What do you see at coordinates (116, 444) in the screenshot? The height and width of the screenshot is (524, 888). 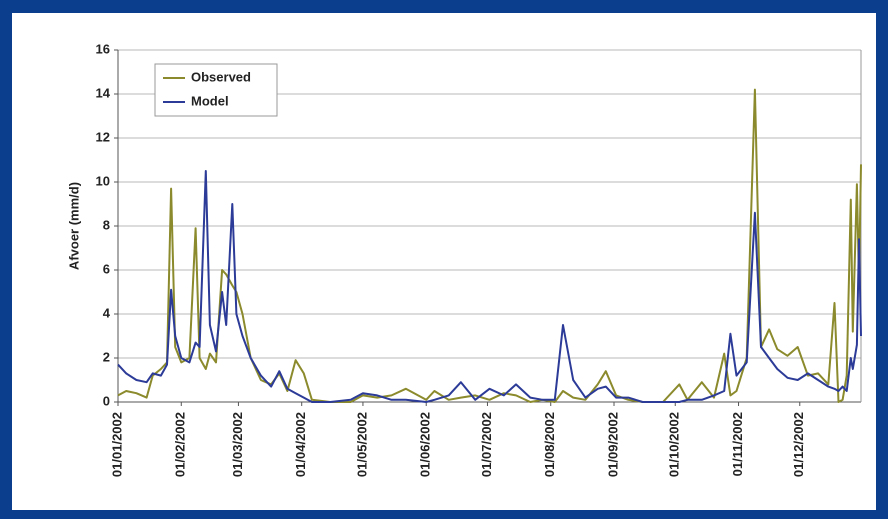 I see `x-tick-label: 01/01/2002` at bounding box center [116, 444].